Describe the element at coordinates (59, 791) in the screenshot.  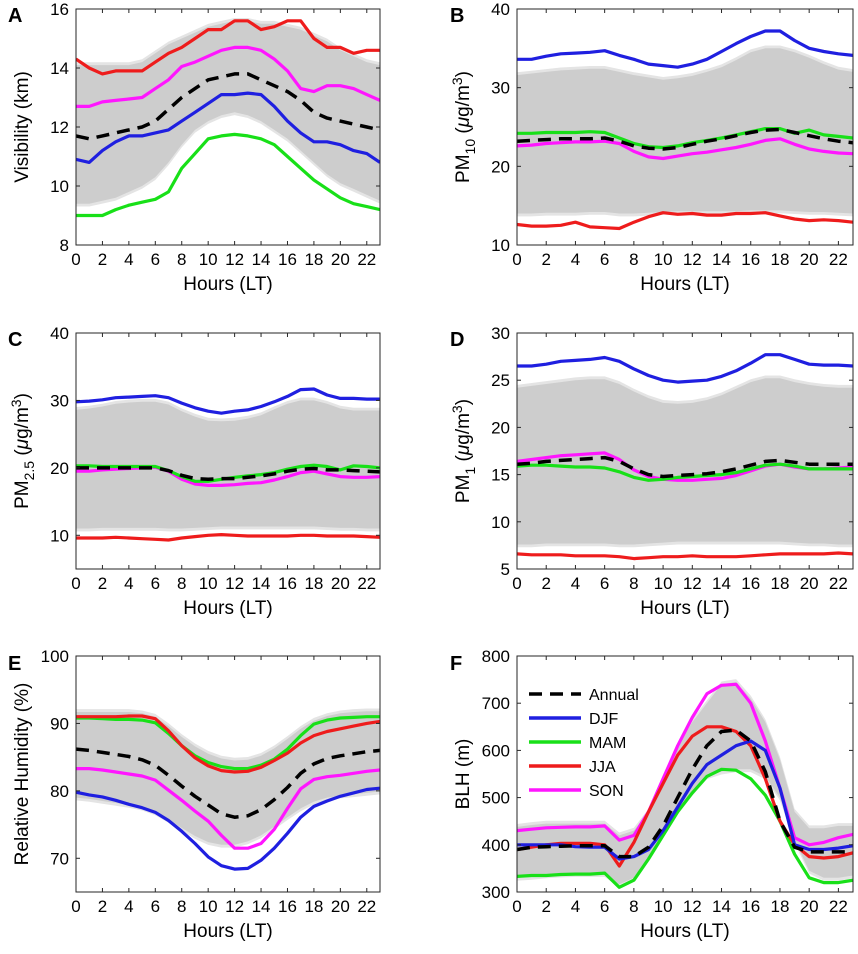
I see `y-tick-label: 80` at that location.